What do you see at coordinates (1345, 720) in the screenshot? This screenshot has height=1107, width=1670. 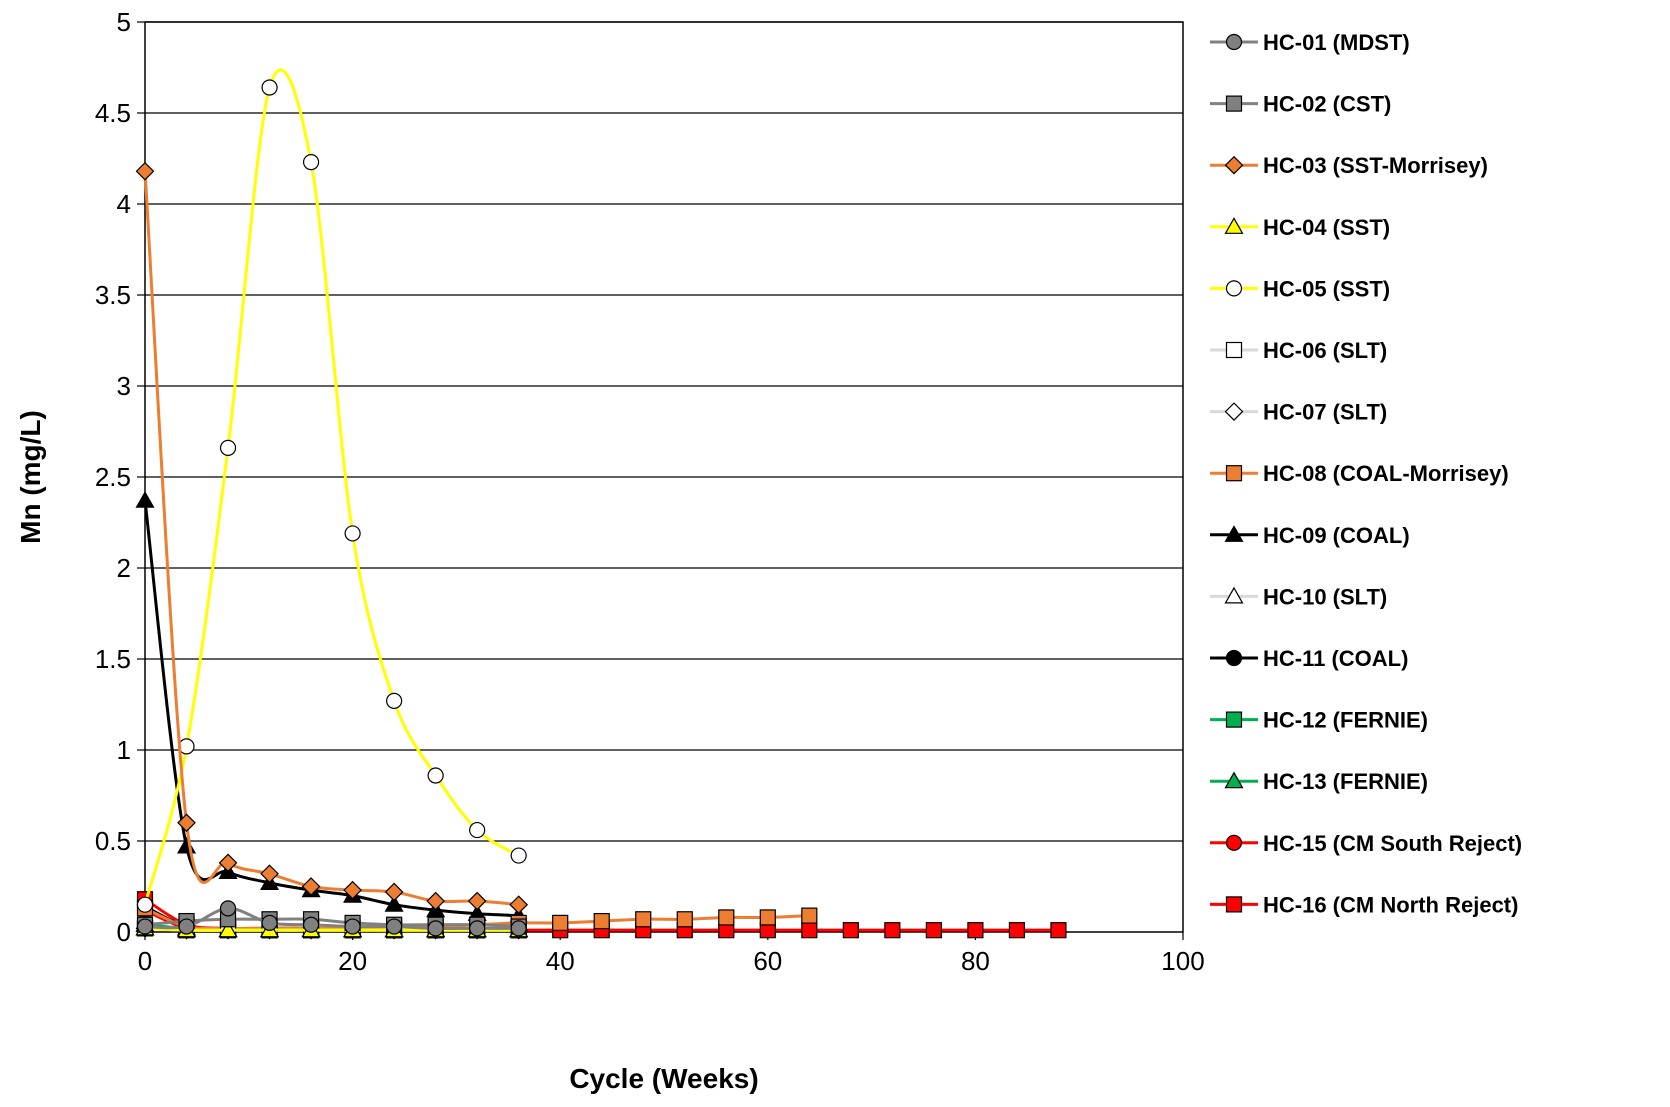 I see `legend-label: HC-12 (FERNIE)` at bounding box center [1345, 720].